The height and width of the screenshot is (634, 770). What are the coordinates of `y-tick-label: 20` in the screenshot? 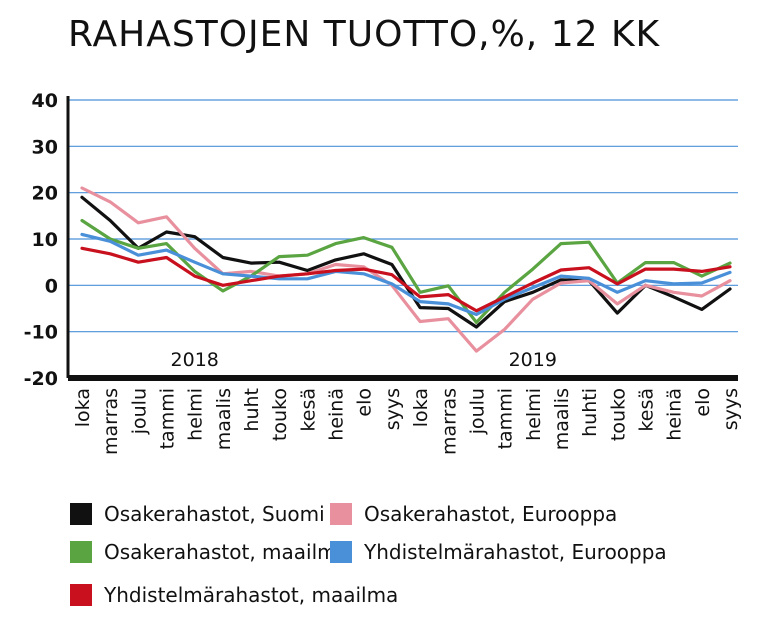 It's located at (45, 194).